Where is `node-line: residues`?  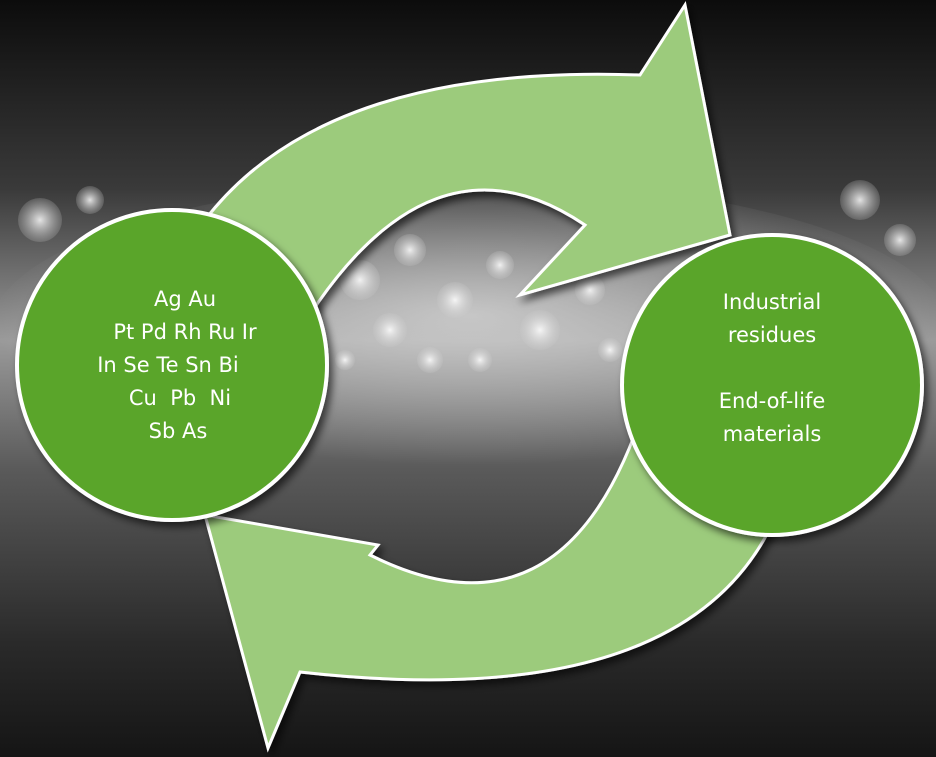
node-line: residues is located at coordinates (772, 335).